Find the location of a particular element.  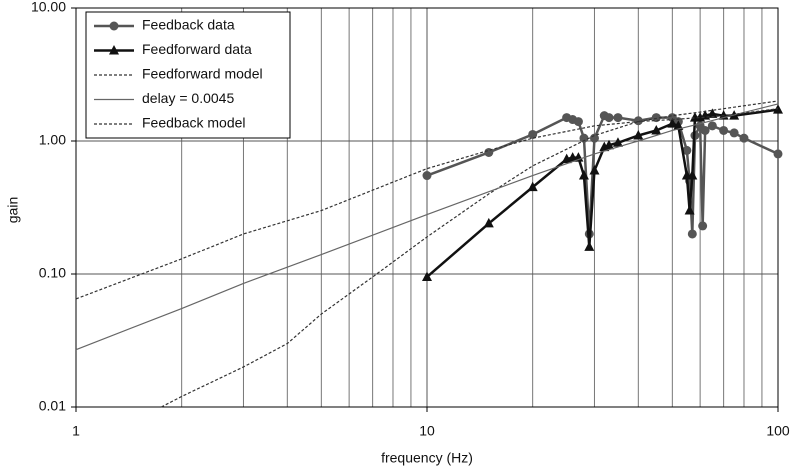

x-axis-label: frequency (Hz) is located at coordinates (427, 458).